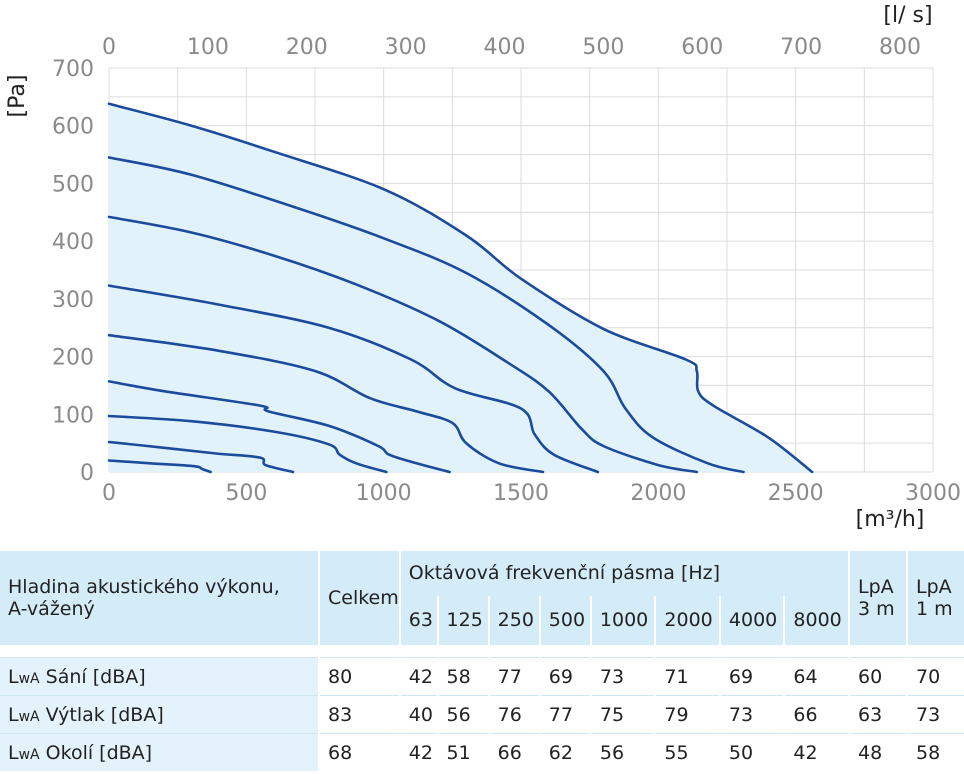 Image resolution: width=964 pixels, height=774 pixels. I want to click on x-top-tick-label: 700, so click(801, 47).